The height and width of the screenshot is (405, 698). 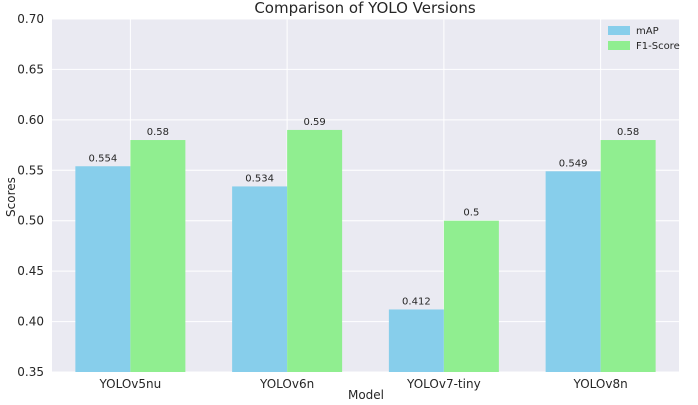 I want to click on y-tick-label: 0.70, so click(x=30, y=19).